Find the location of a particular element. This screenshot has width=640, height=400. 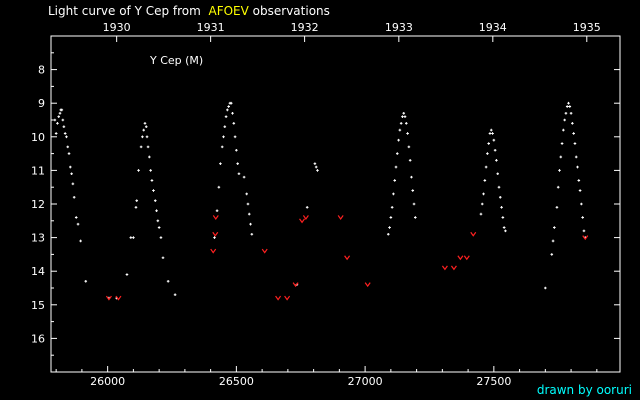

year-tick-label: 1933 is located at coordinates (399, 27).